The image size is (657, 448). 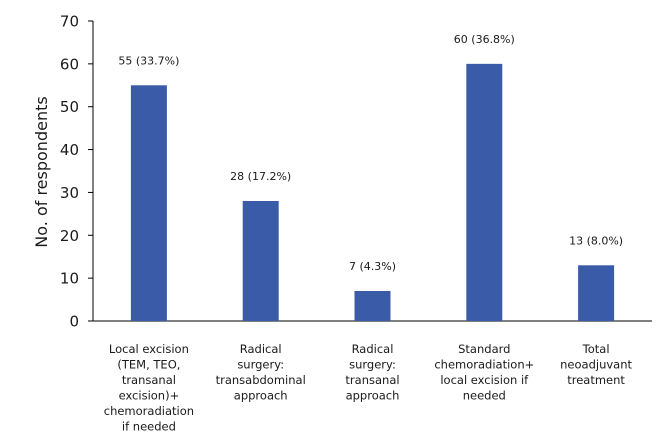 What do you see at coordinates (260, 176) in the screenshot?
I see `data-label: 28 (17.2%)` at bounding box center [260, 176].